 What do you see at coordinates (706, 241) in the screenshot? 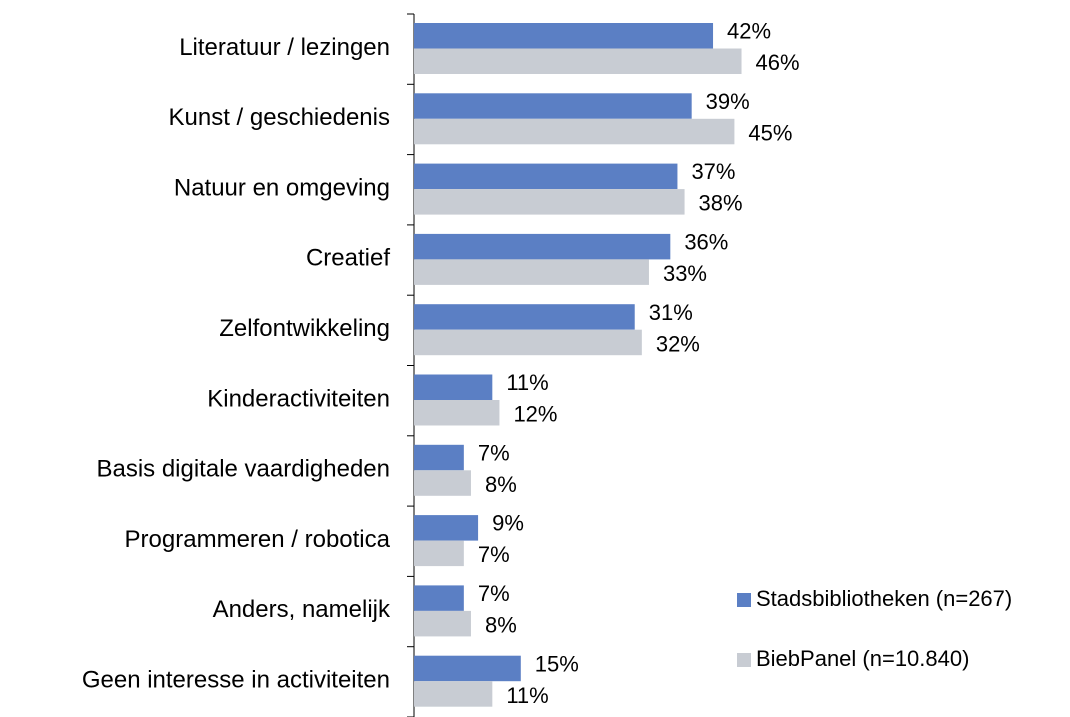
I see `value-label: 36%` at bounding box center [706, 241].